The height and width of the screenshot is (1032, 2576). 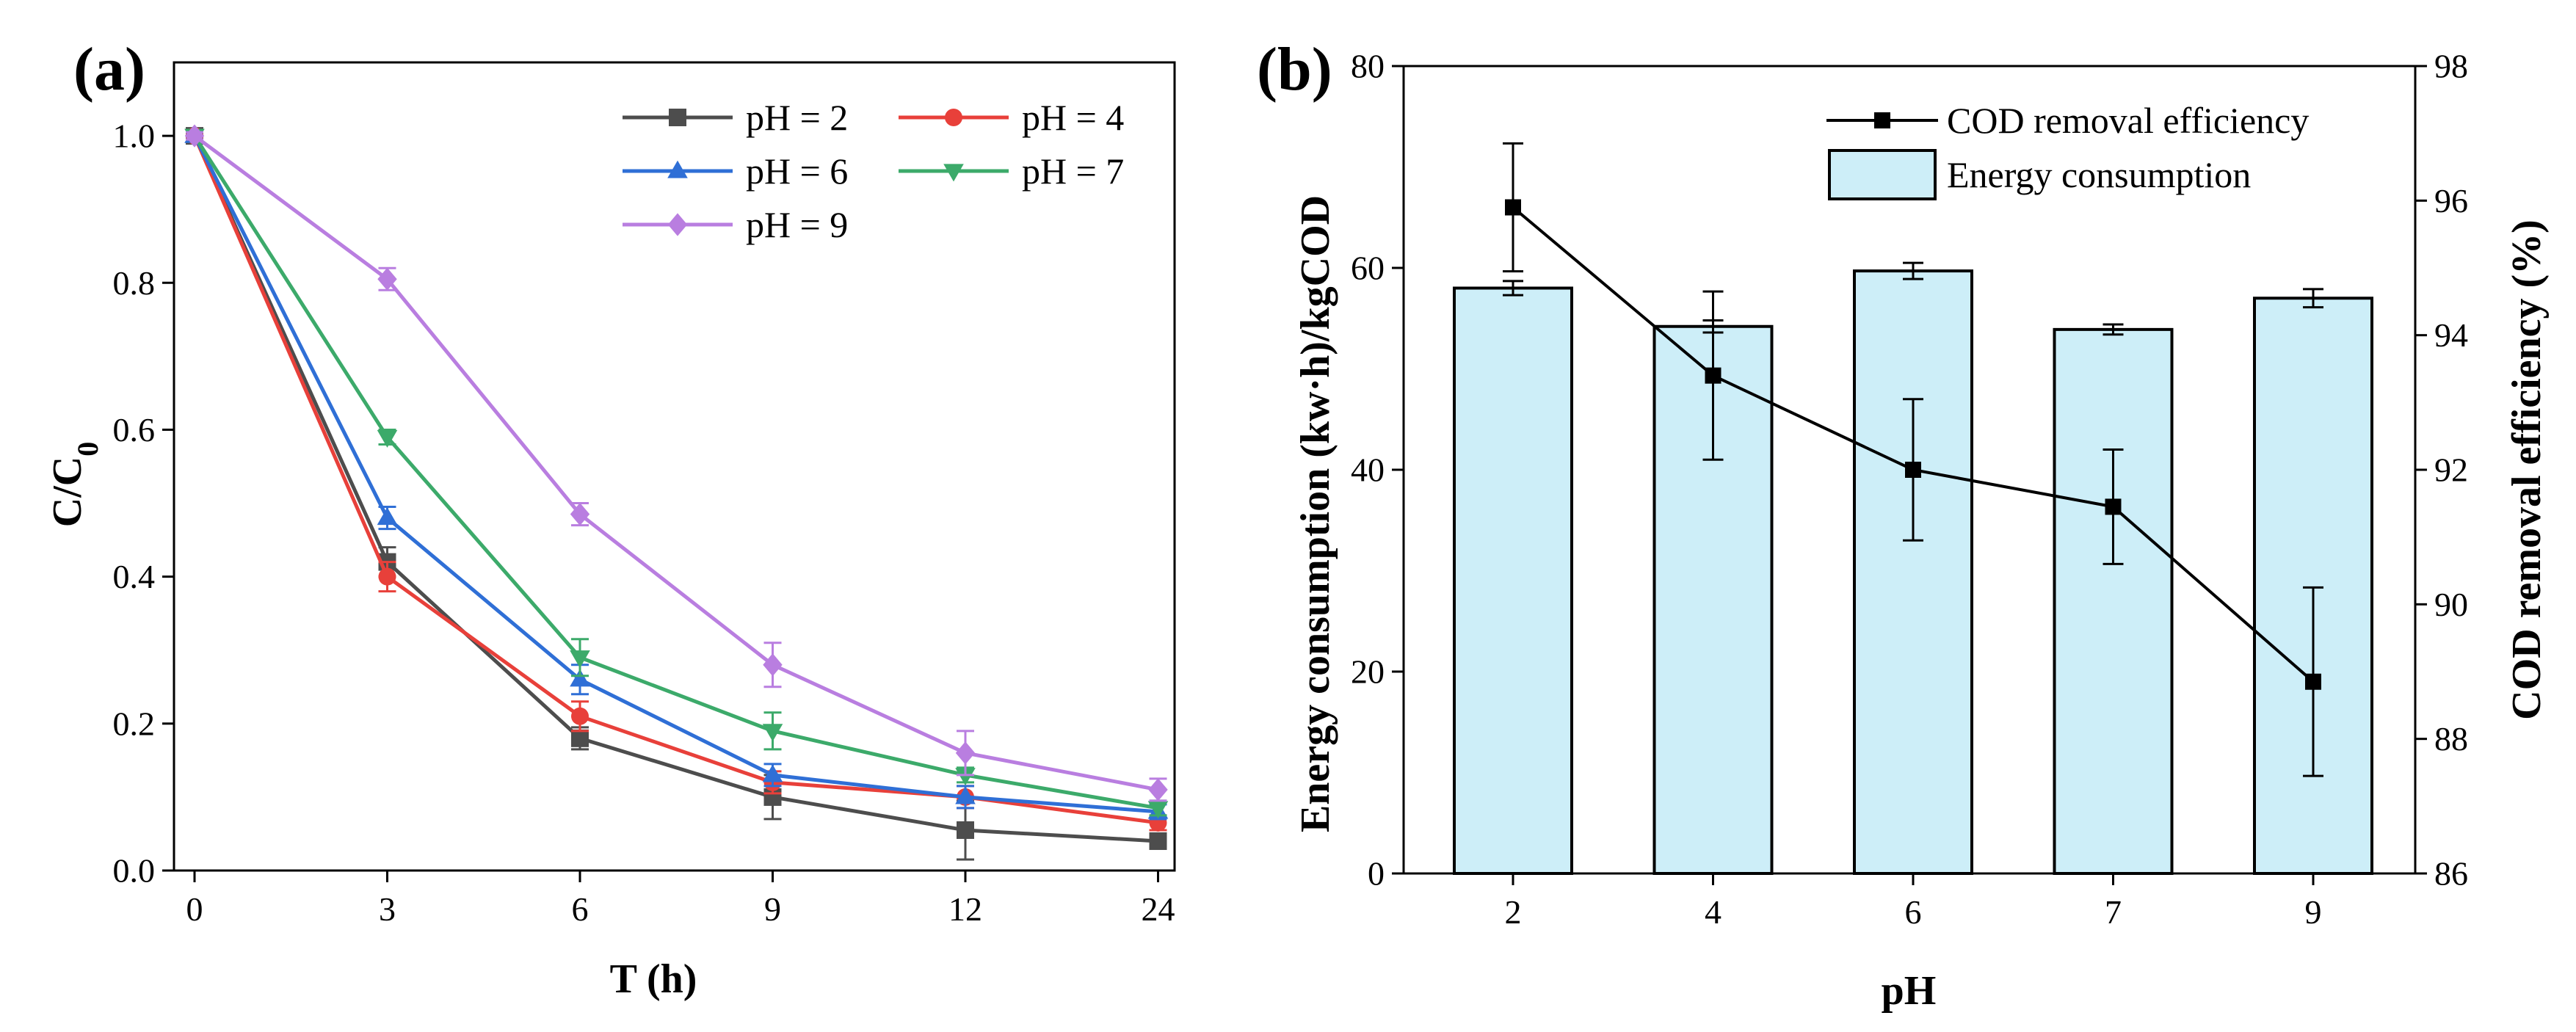 What do you see at coordinates (1713, 912) in the screenshot?
I see `panel-b-x-tick-label: 4` at bounding box center [1713, 912].